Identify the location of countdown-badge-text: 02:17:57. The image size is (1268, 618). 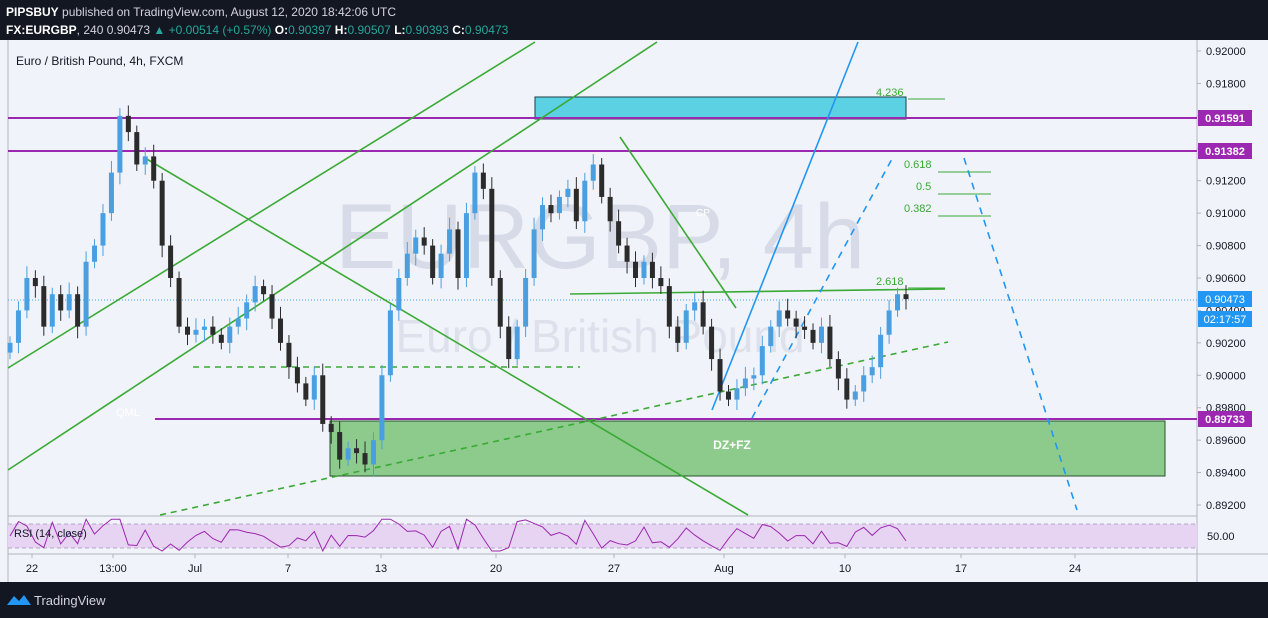
(1225, 320).